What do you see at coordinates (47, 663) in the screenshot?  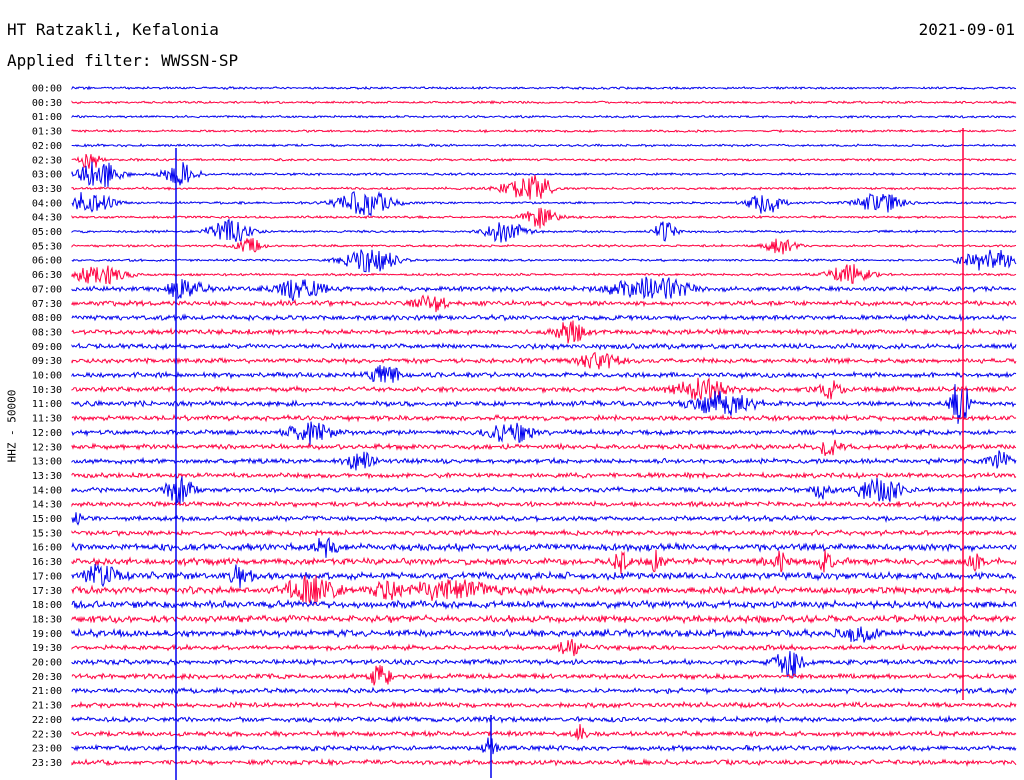 I see `row-time-label: 20:00` at bounding box center [47, 663].